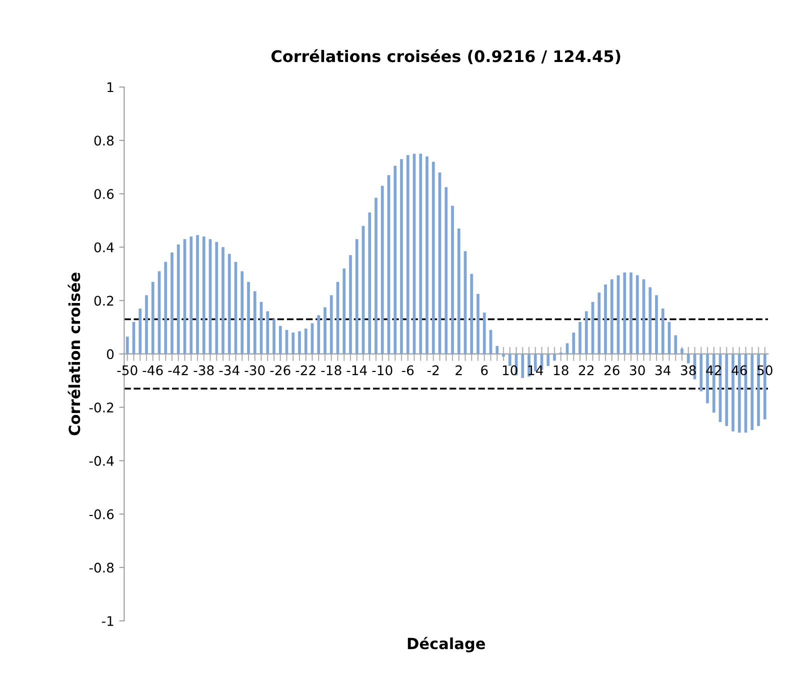 The width and height of the screenshot is (791, 680). Describe the element at coordinates (764, 370) in the screenshot. I see `x-tick-label: 50` at that location.